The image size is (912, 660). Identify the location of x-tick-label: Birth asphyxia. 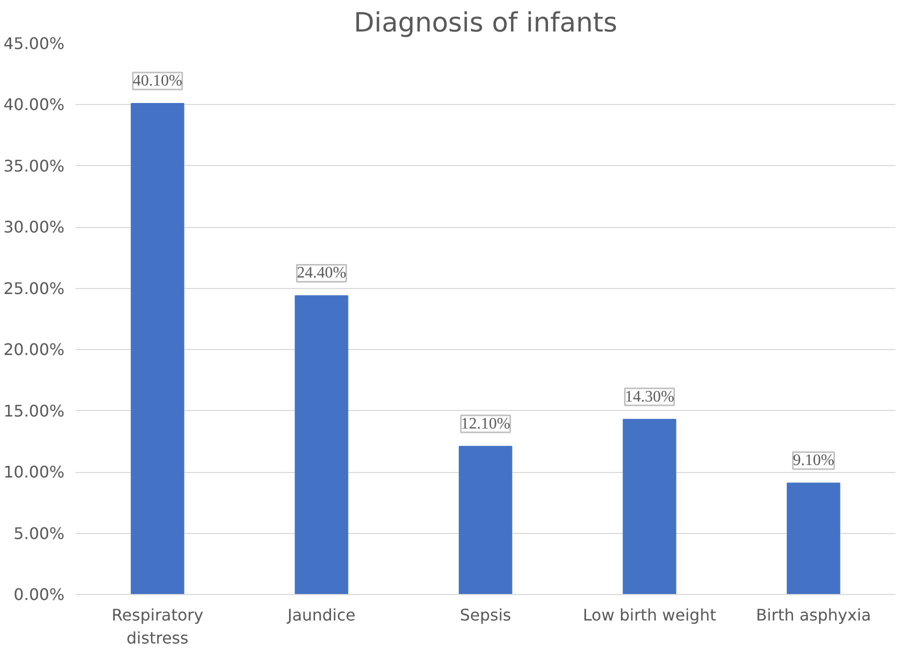
(814, 615).